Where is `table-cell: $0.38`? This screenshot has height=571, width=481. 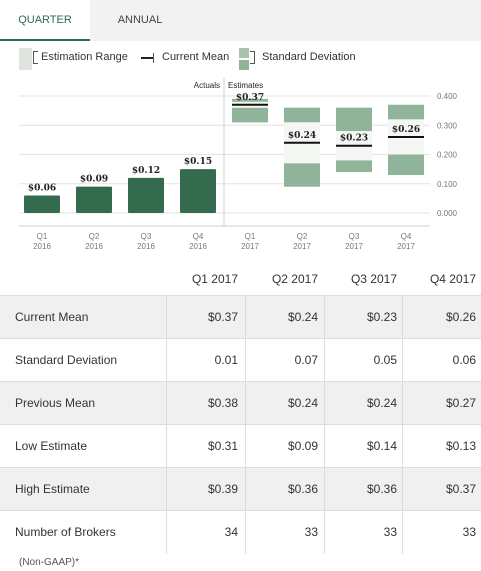 table-cell: $0.38 is located at coordinates (222, 403).